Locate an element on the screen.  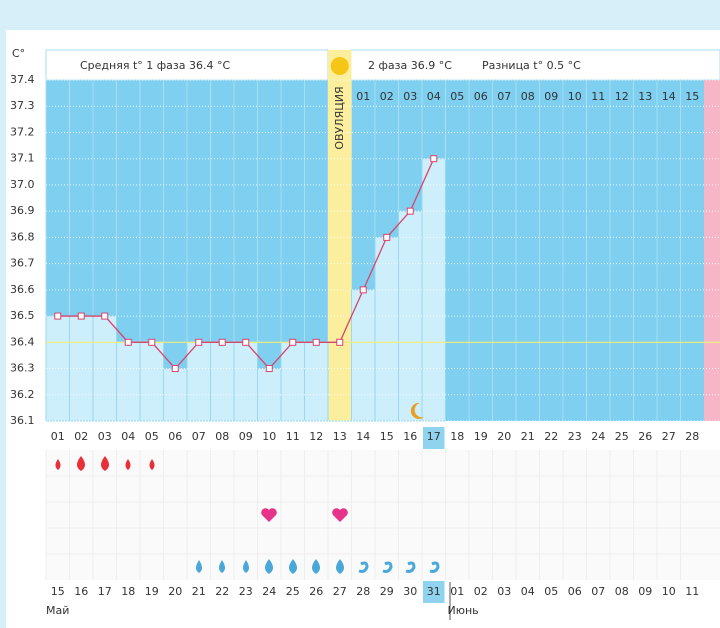
date-label: 23 is located at coordinates (246, 591).